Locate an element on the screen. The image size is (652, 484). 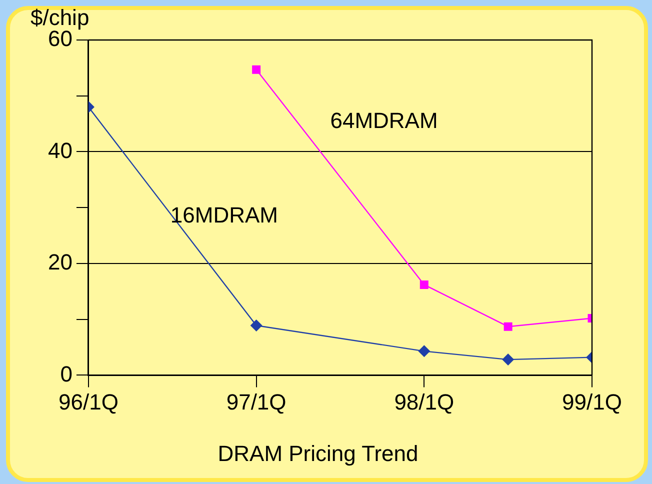
y-tick-label: 0 is located at coordinates (66, 373).